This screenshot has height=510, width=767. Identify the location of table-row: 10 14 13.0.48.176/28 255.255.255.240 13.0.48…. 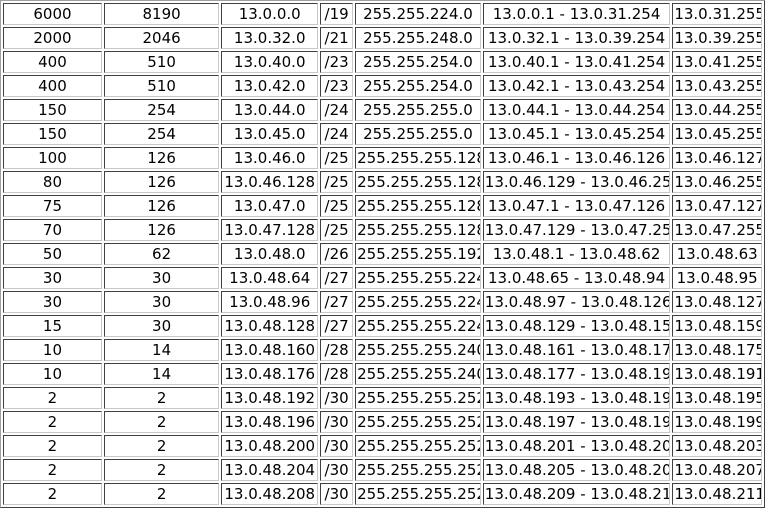
(382, 374).